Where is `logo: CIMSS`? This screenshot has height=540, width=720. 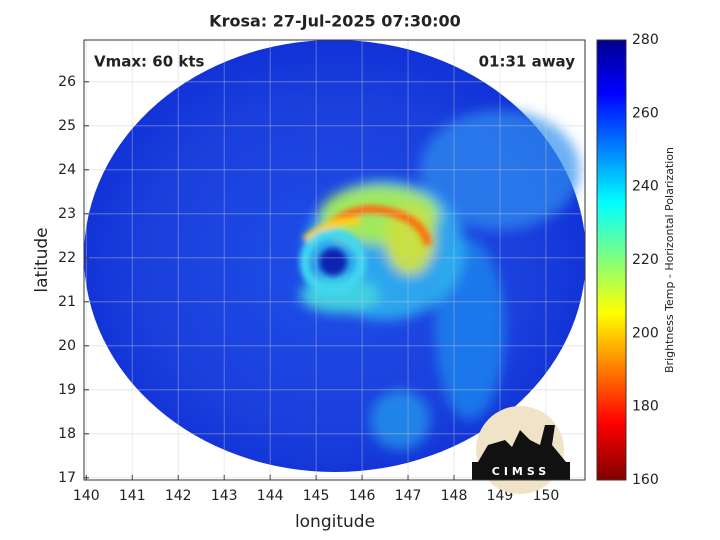 logo: CIMSS is located at coordinates (521, 450).